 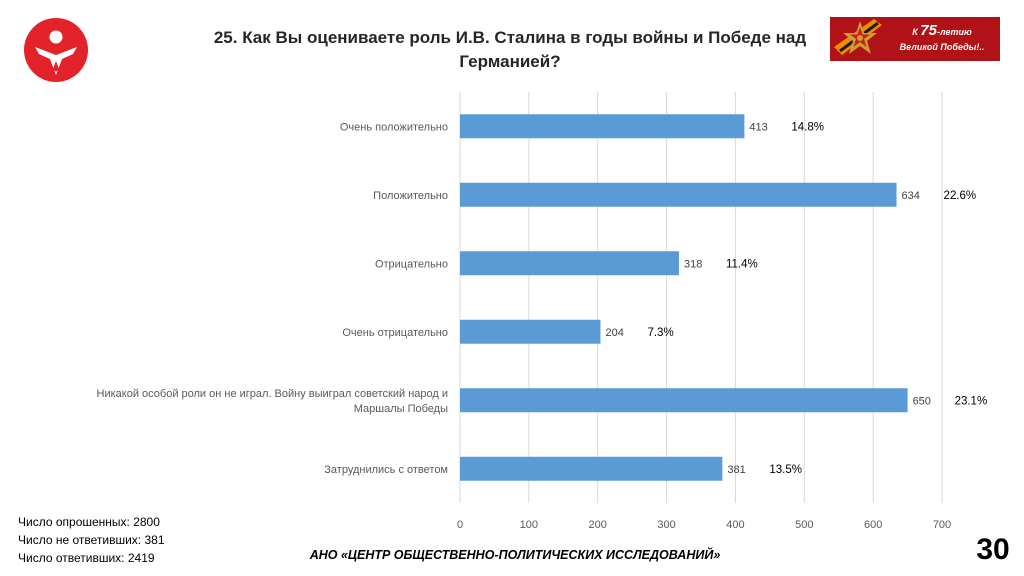 What do you see at coordinates (785, 470) in the screenshot?
I see `percent-label: 13.5%` at bounding box center [785, 470].